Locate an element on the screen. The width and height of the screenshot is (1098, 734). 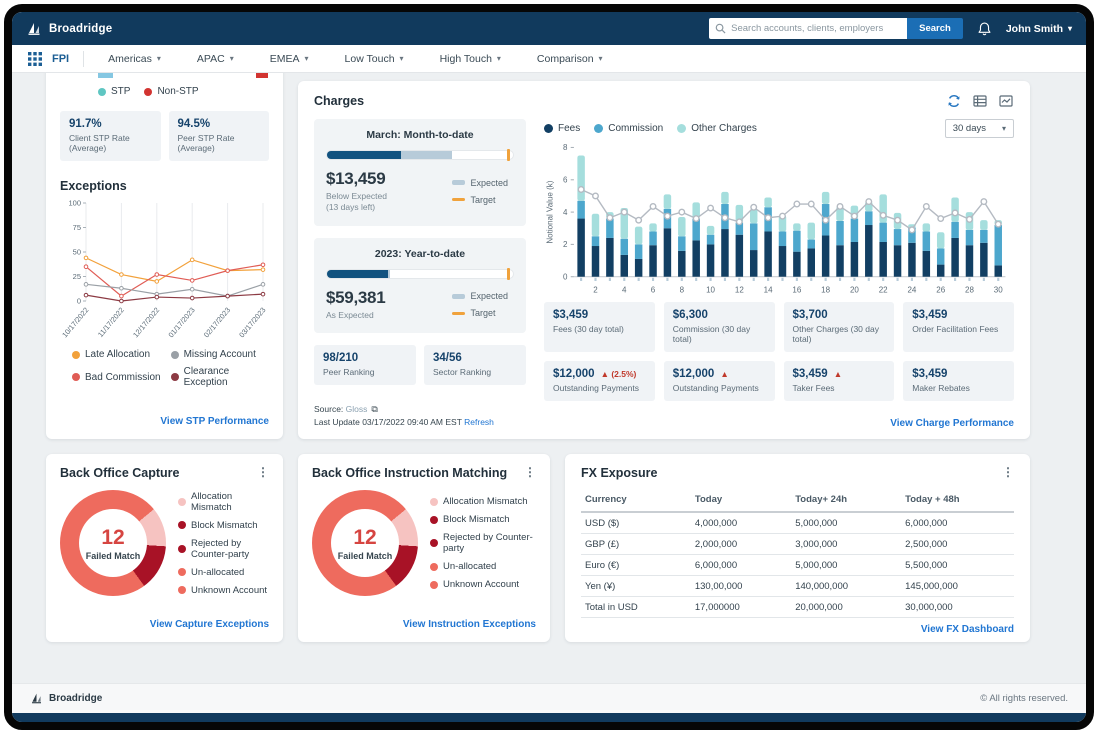
fx-title: FX Exposure is located at coordinates (619, 473).